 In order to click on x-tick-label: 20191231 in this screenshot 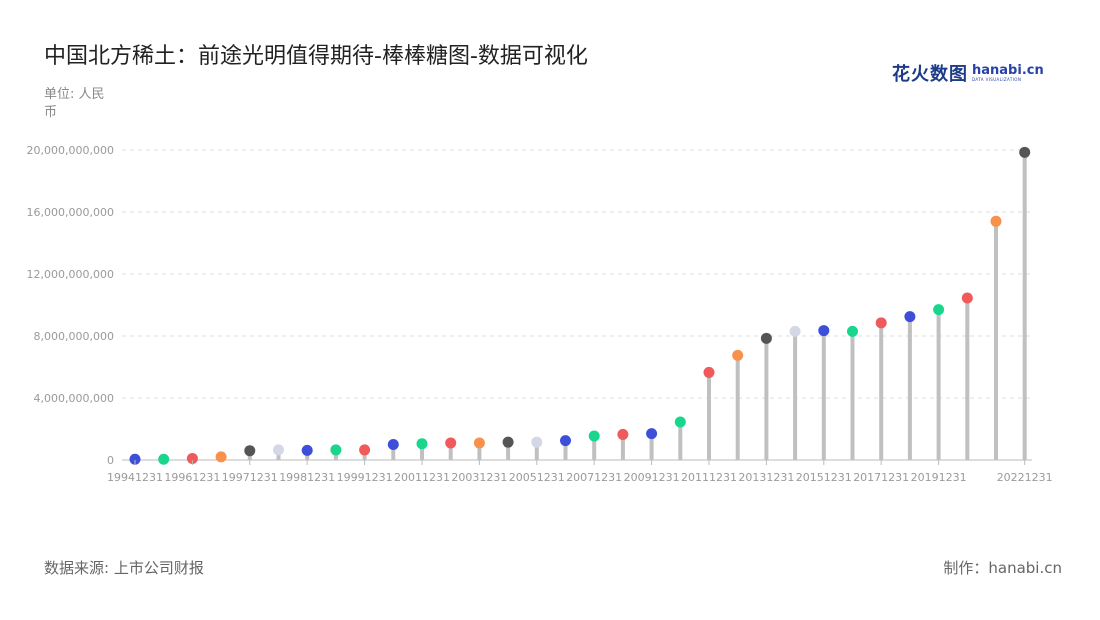, I will do `click(939, 477)`.